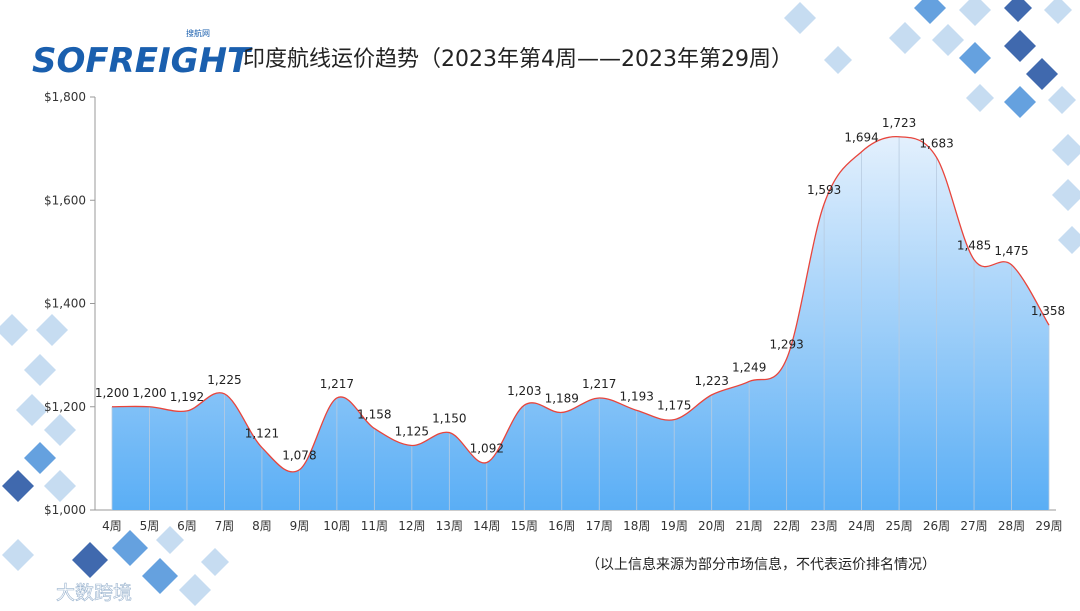  Describe the element at coordinates (150, 526) in the screenshot. I see `x-tick-label: 5周` at that location.